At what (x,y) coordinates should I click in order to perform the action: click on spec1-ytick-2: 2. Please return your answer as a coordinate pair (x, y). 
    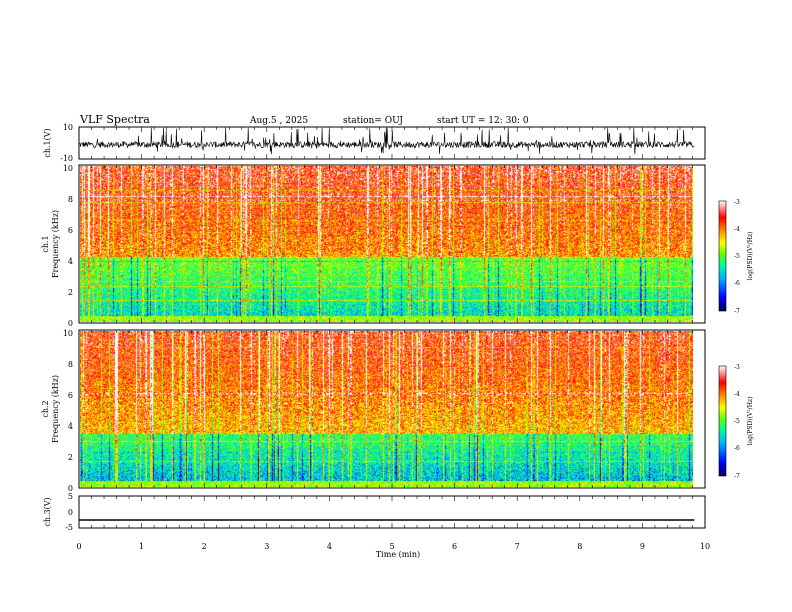
    Looking at the image, I should click on (70, 292).